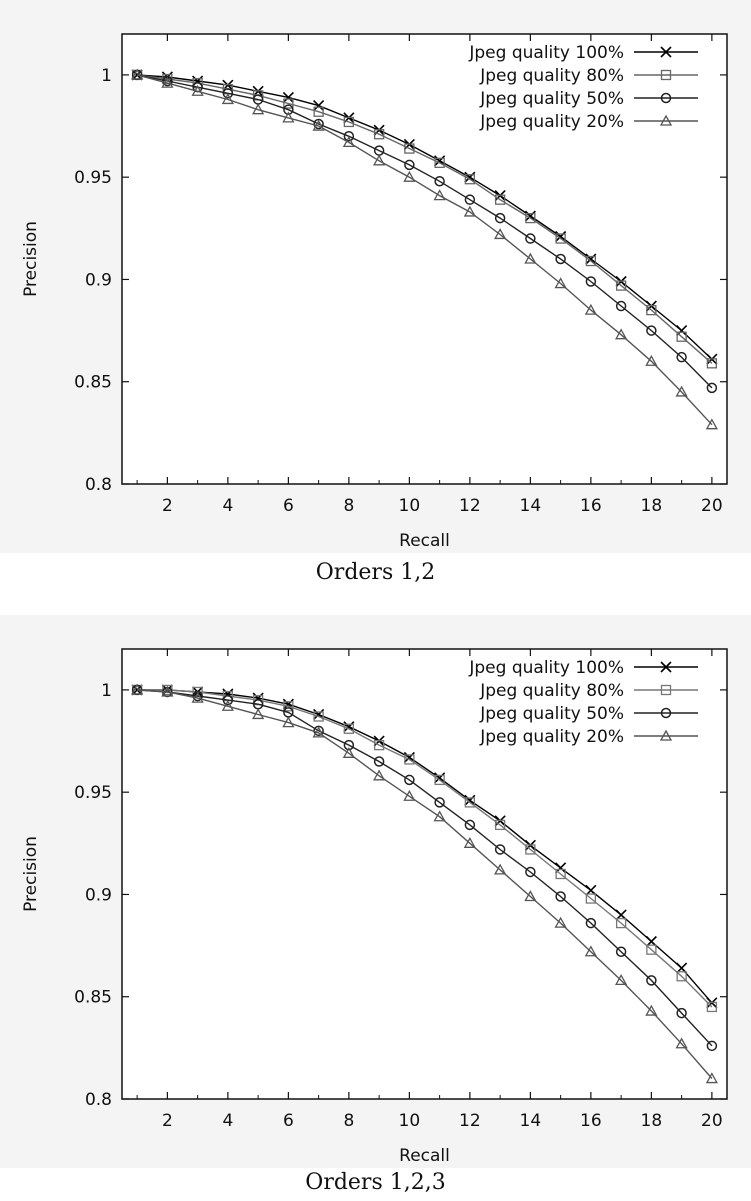  What do you see at coordinates (551, 99) in the screenshot?
I see `legend-label: Jpeg quality 50%` at bounding box center [551, 99].